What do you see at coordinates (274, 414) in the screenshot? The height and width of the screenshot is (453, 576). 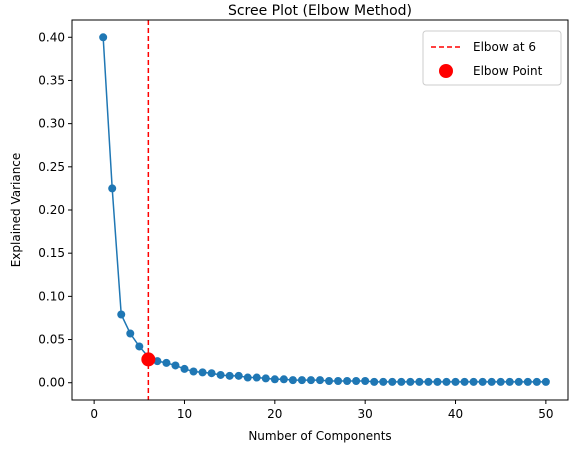 I see `x-tick-label: 20` at bounding box center [274, 414].